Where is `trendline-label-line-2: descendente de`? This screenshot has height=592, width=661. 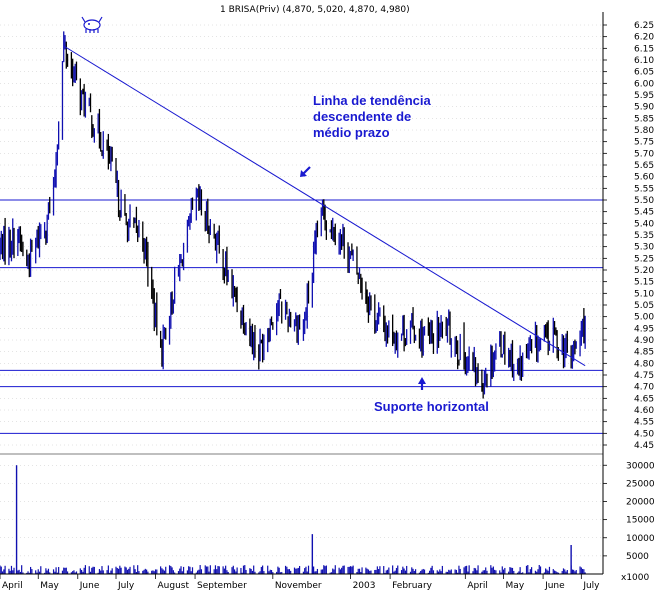
trendline-label-line-2: descendente de is located at coordinates (362, 116).